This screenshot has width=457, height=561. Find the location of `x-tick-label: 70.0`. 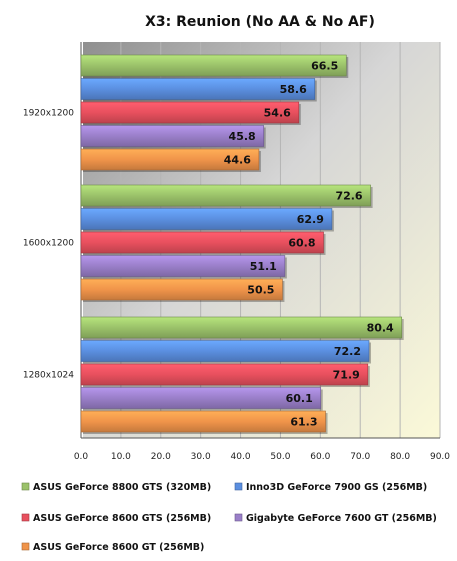

x-tick-label: 70.0 is located at coordinates (360, 457).